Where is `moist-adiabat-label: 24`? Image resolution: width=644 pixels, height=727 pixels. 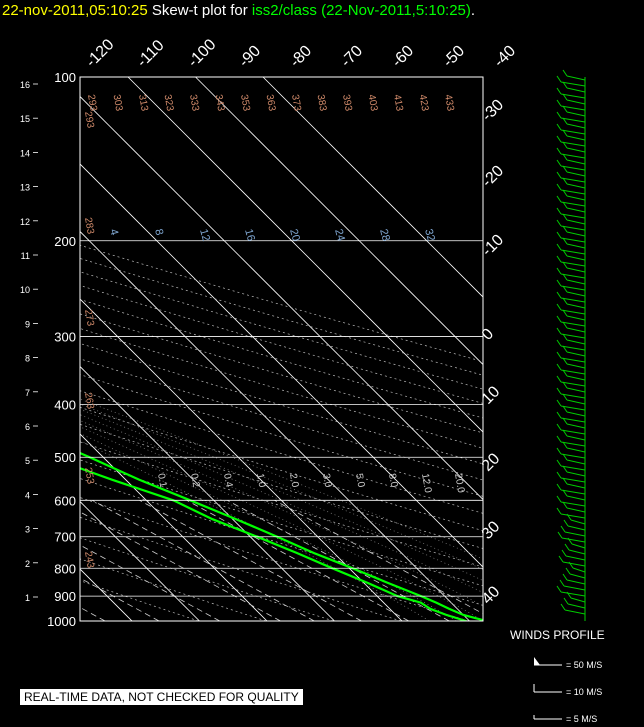 moist-adiabat-label: 24 is located at coordinates (339, 235).